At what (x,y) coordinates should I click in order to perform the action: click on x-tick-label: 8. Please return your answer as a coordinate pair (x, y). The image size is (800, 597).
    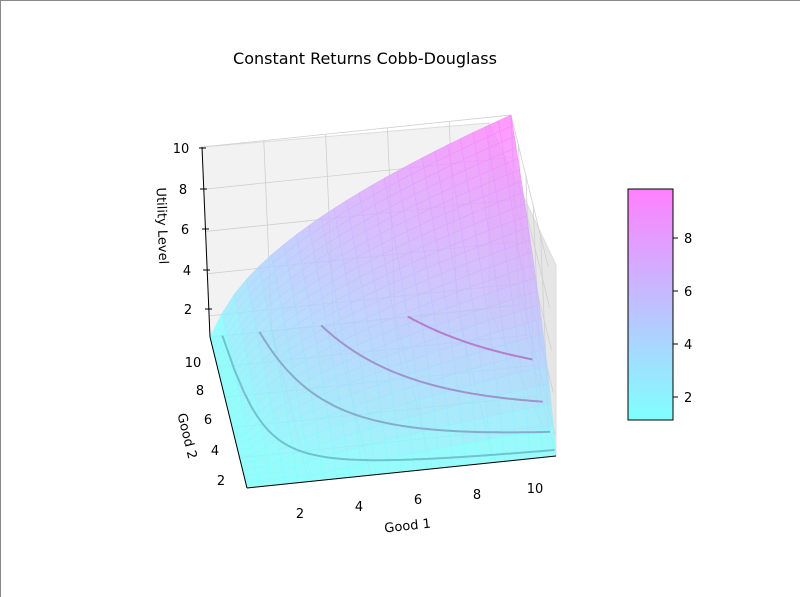
    Looking at the image, I should click on (477, 495).